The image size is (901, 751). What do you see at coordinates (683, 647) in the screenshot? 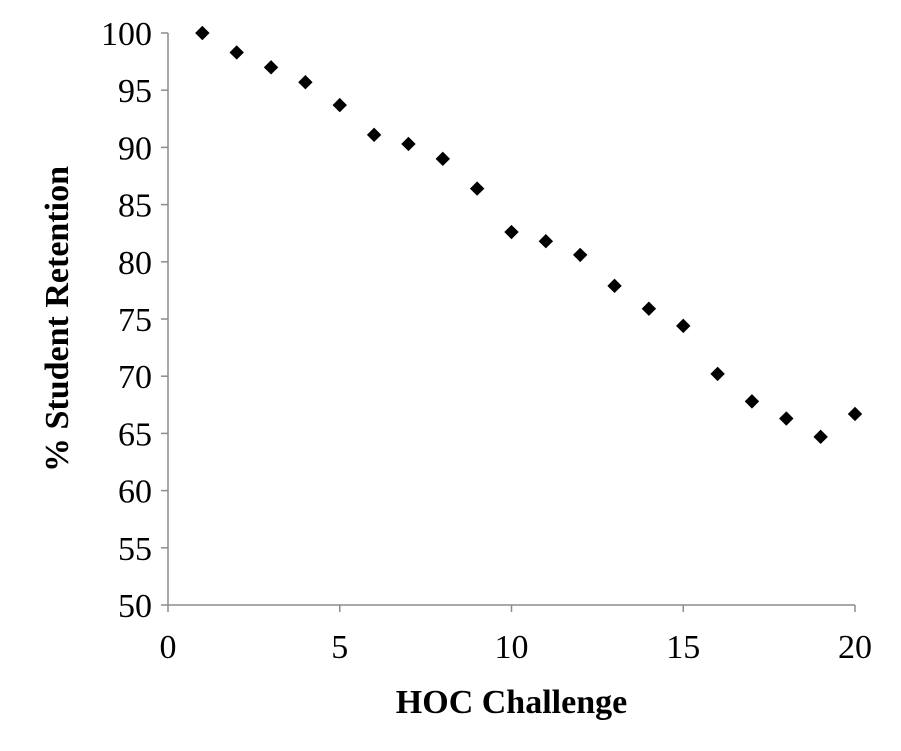
I see `x-tick-label: 15` at bounding box center [683, 647].